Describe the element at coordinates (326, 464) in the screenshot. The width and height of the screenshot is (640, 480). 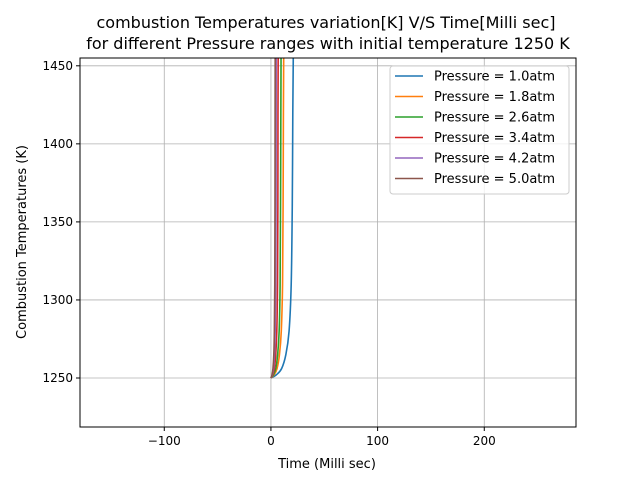
I see `x-axis-label: Time (Milli sec)` at that location.